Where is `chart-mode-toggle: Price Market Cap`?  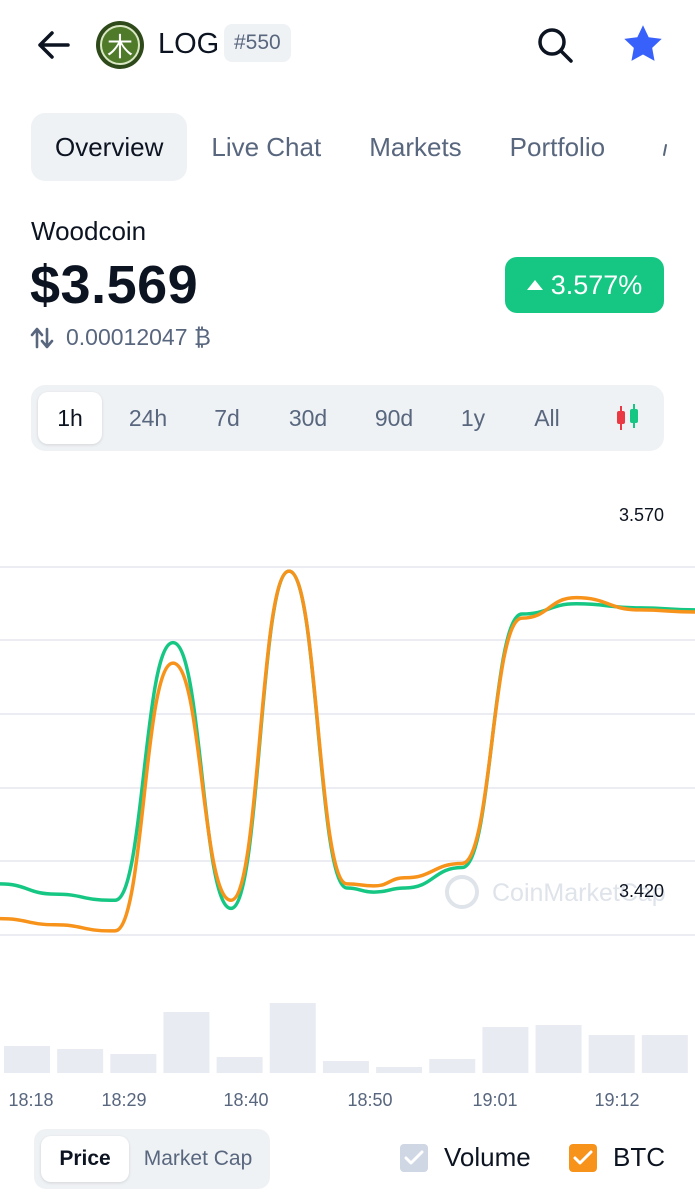 chart-mode-toggle: Price Market Cap is located at coordinates (152, 1159).